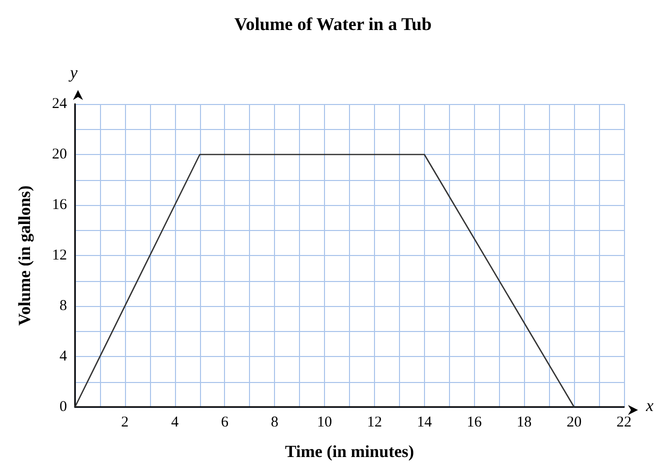  What do you see at coordinates (59, 256) in the screenshot?
I see `y-tick-label: 12` at bounding box center [59, 256].